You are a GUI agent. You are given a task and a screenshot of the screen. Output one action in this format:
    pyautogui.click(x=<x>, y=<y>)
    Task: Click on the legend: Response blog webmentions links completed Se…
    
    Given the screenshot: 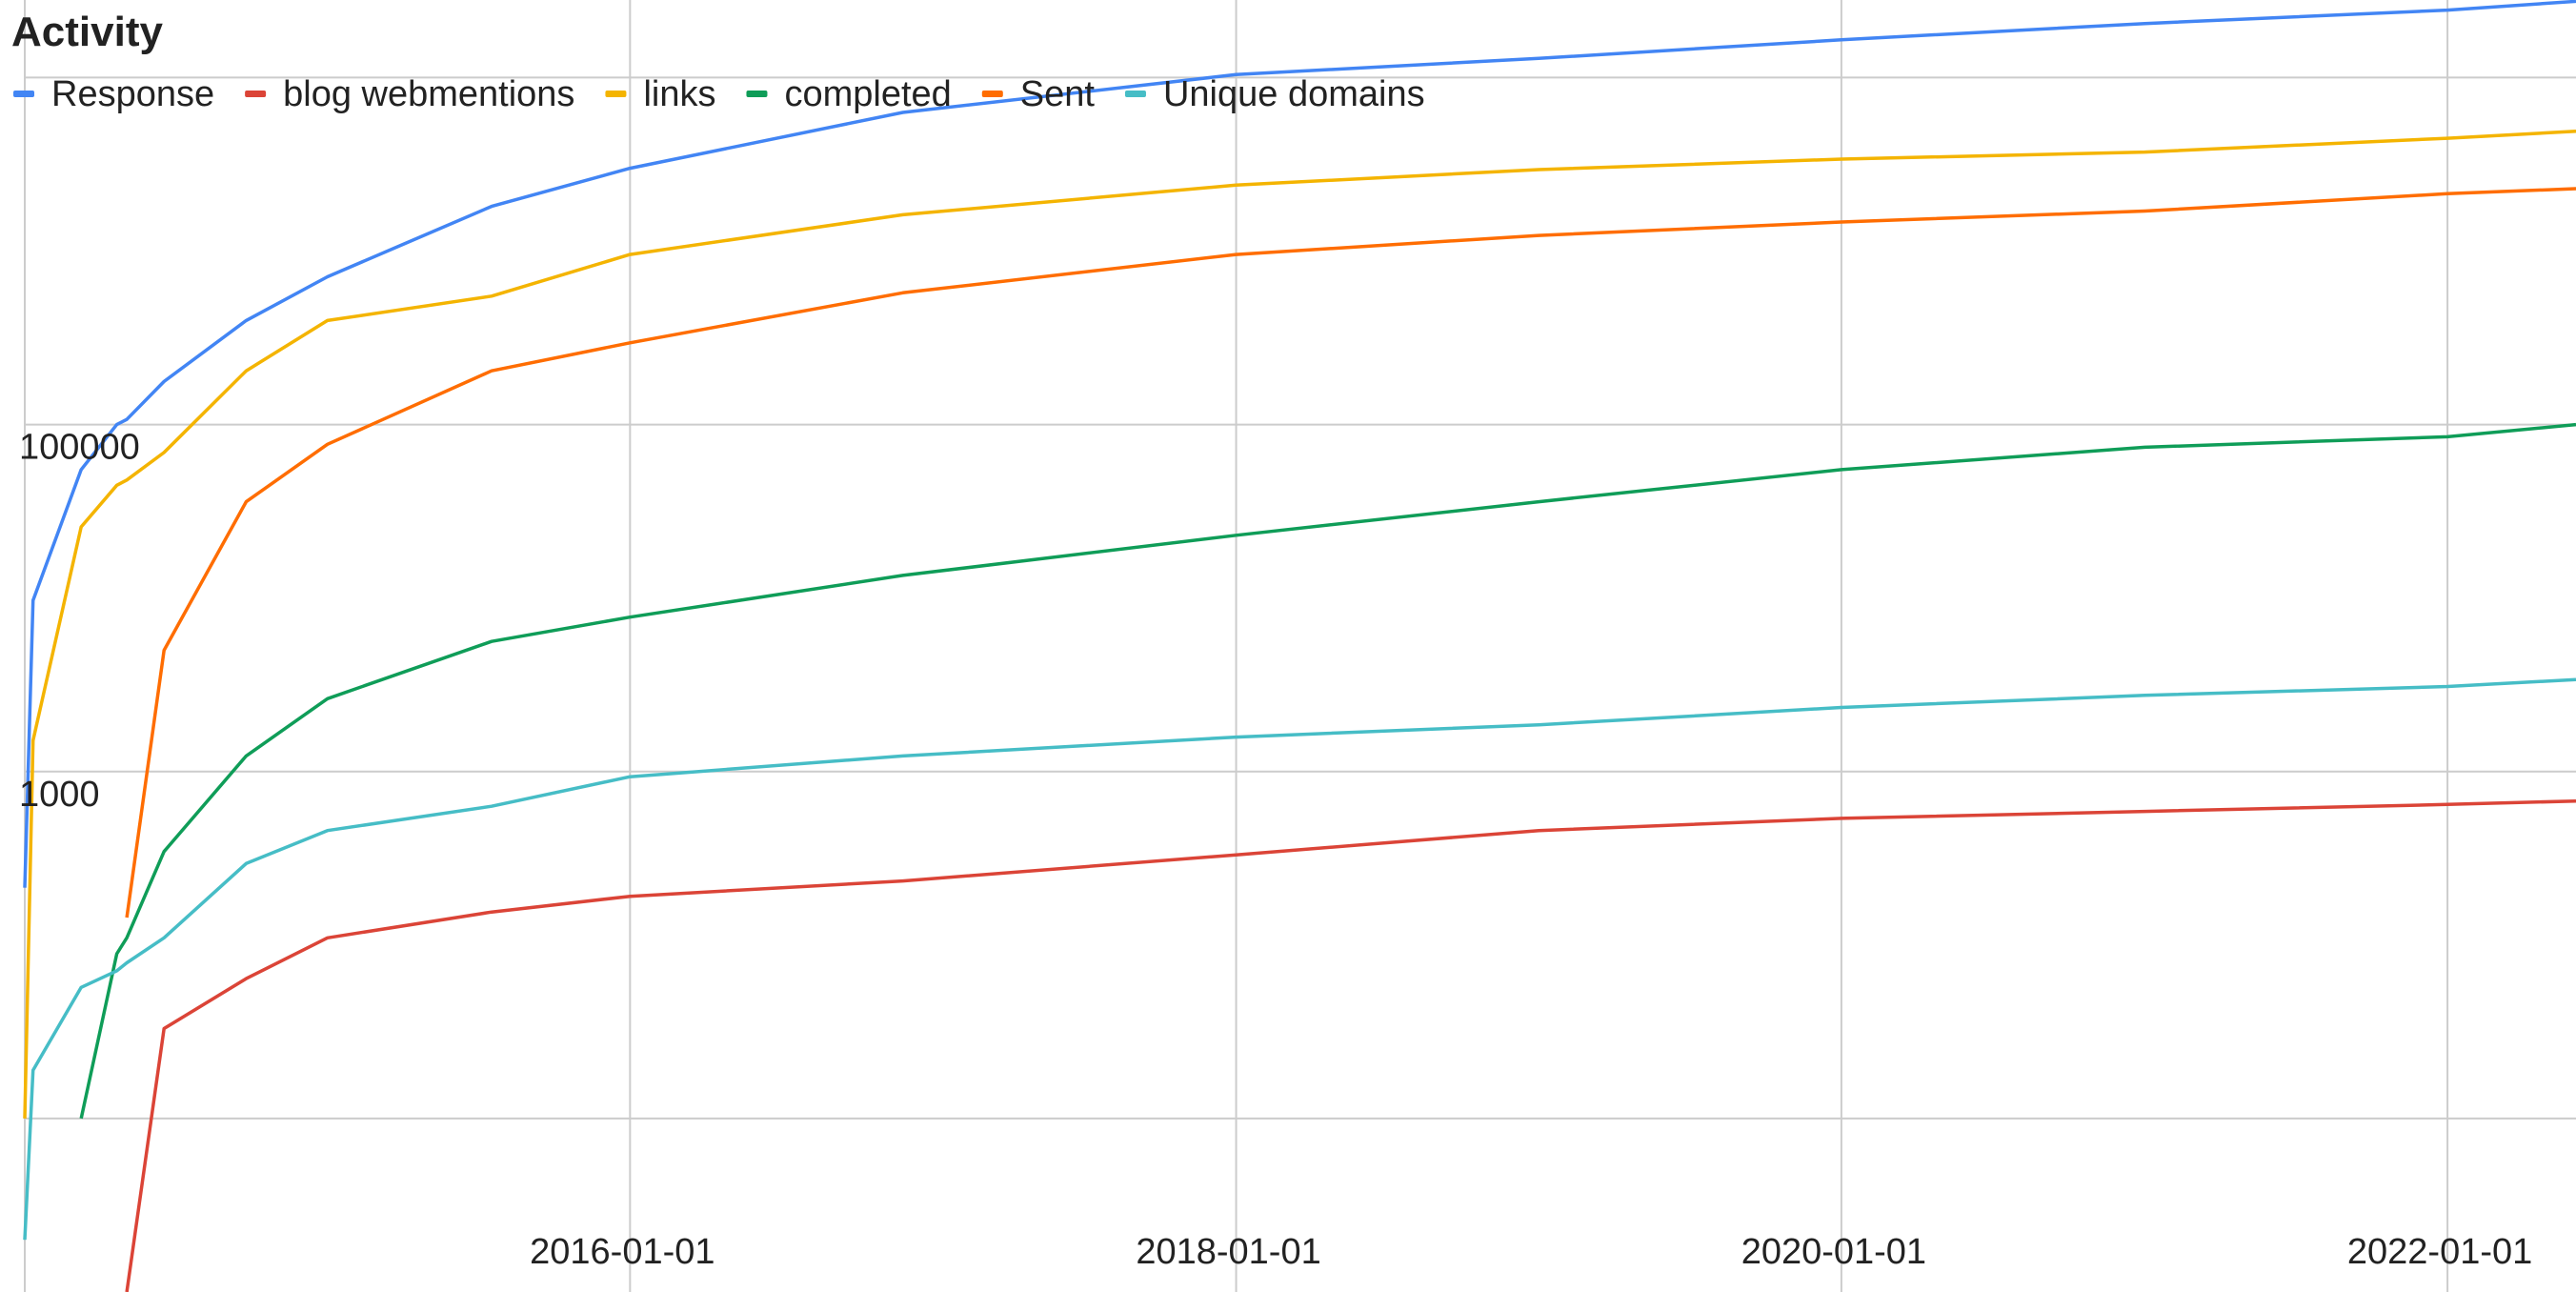 What is the action you would take?
    pyautogui.click(x=719, y=94)
    